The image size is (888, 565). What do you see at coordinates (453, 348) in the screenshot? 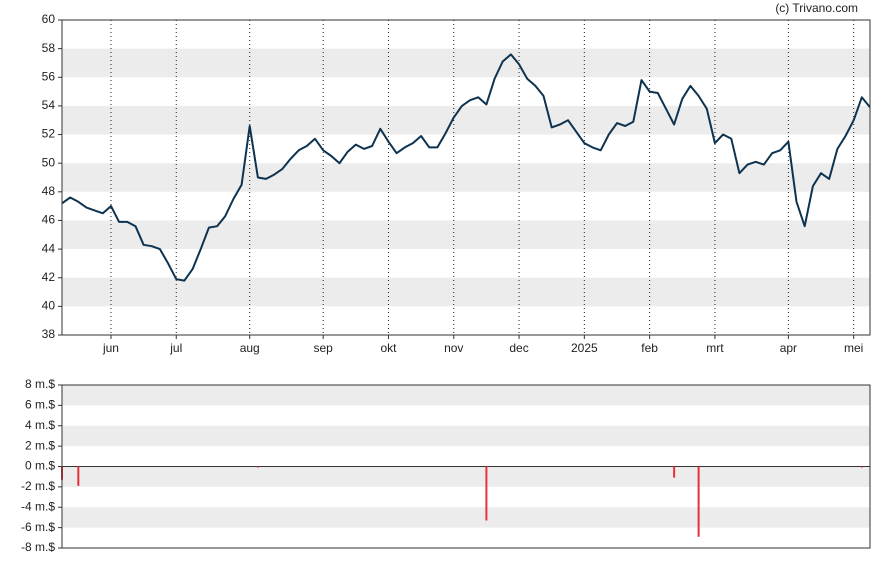
I see `x-tick-label: nov` at bounding box center [453, 348].